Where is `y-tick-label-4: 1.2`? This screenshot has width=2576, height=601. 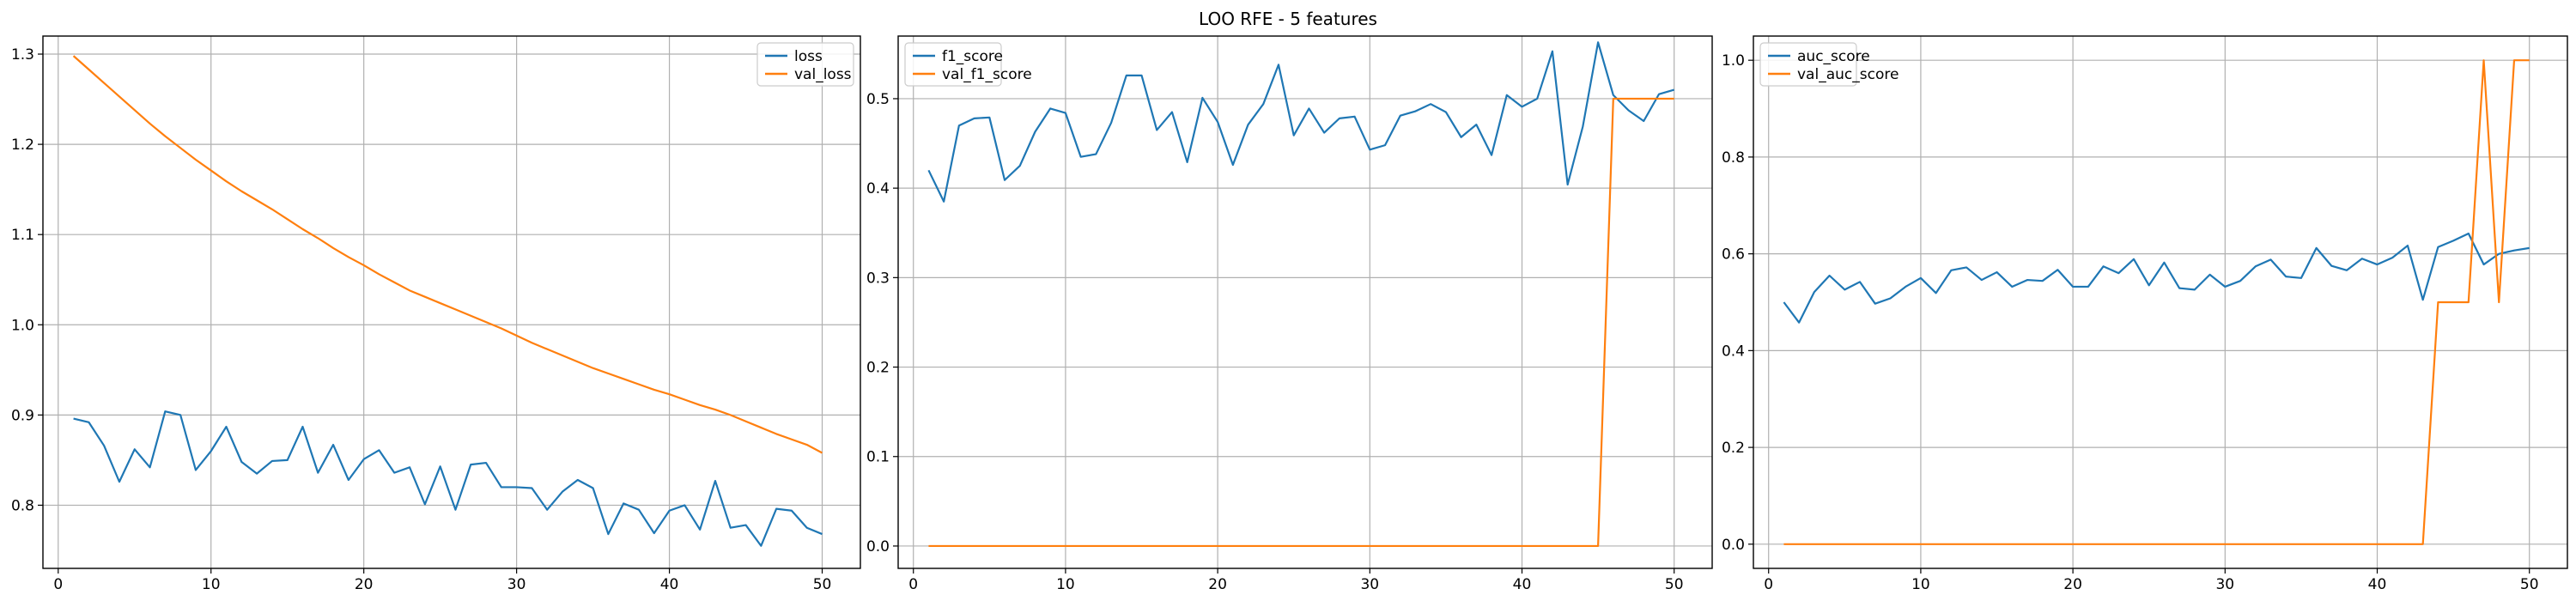
y-tick-label-4: 1.2 is located at coordinates (23, 145).